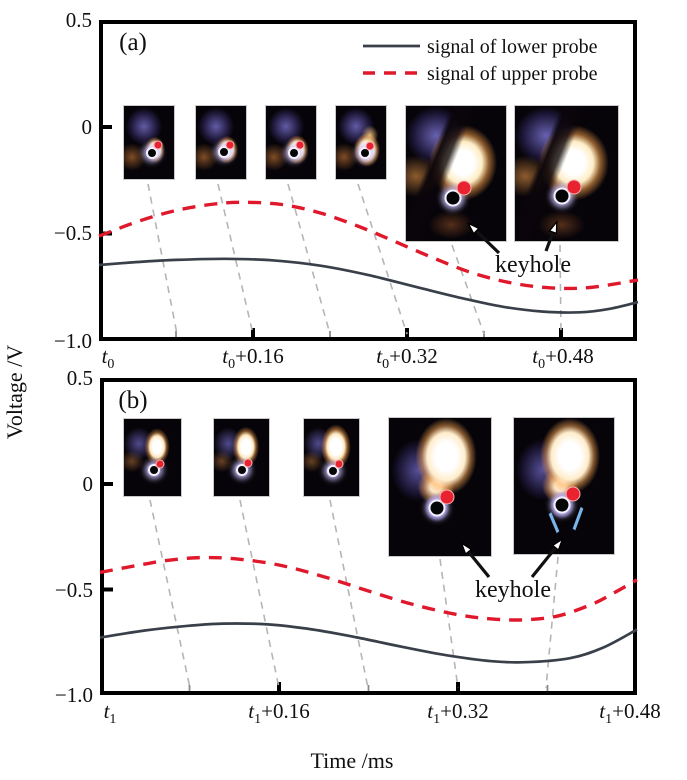 This screenshot has width=687, height=780. I want to click on x-tick-label: t1, so click(110, 713).